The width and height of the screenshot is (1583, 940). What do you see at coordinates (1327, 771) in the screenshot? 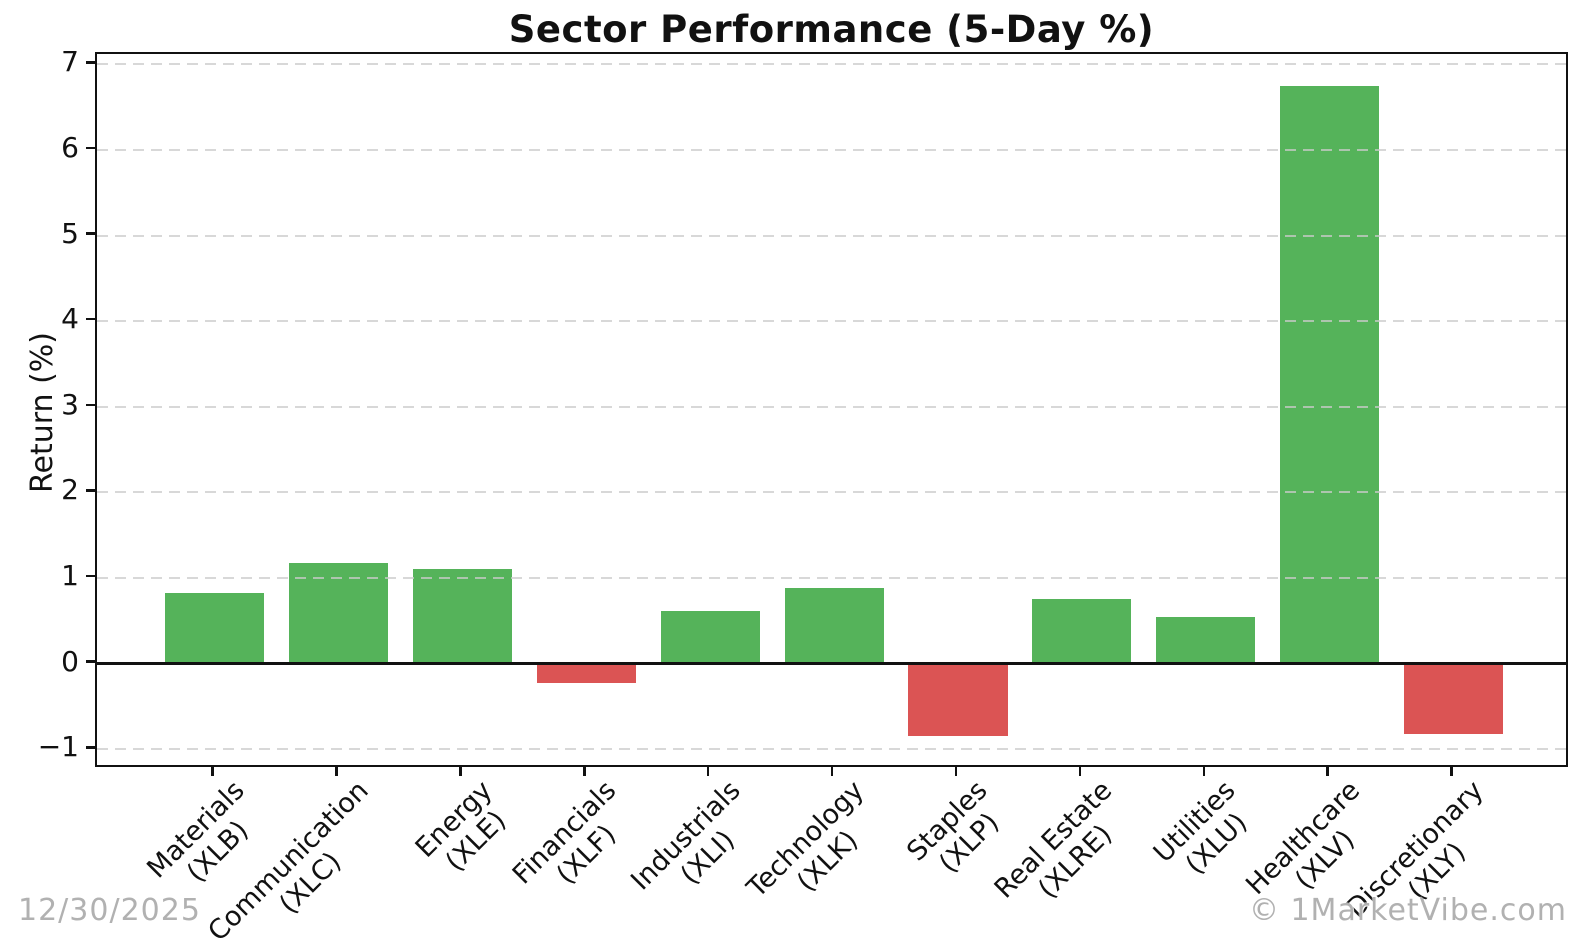
I see `xtick-mark-xlv` at bounding box center [1327, 771].